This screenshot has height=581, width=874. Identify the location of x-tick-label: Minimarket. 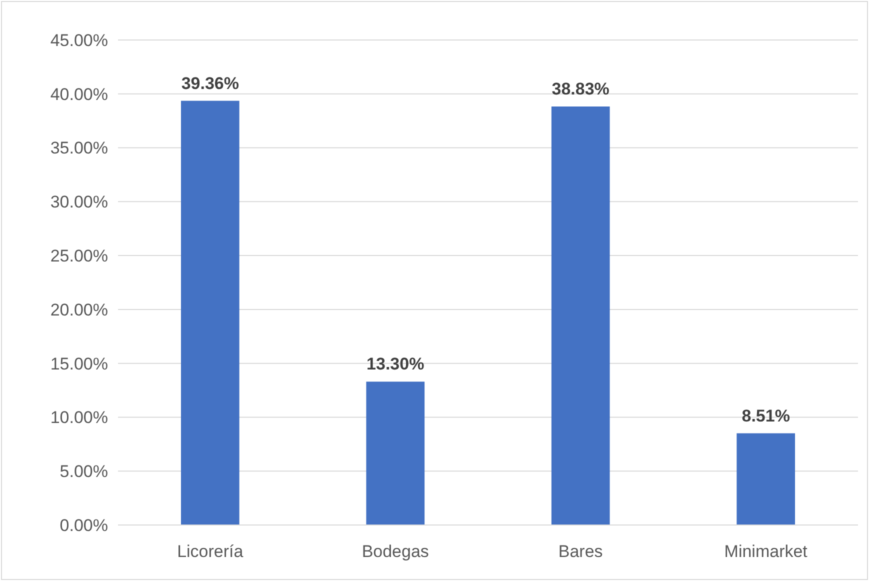
(766, 551).